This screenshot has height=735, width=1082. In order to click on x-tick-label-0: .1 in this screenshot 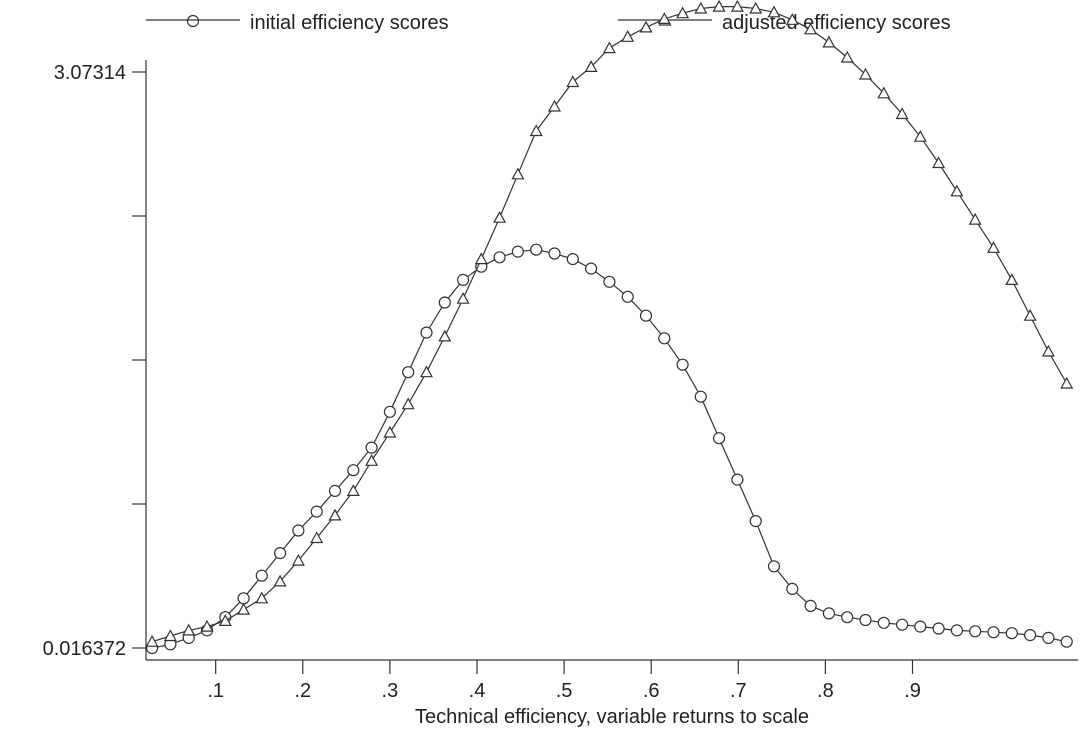, I will do `click(215, 691)`.